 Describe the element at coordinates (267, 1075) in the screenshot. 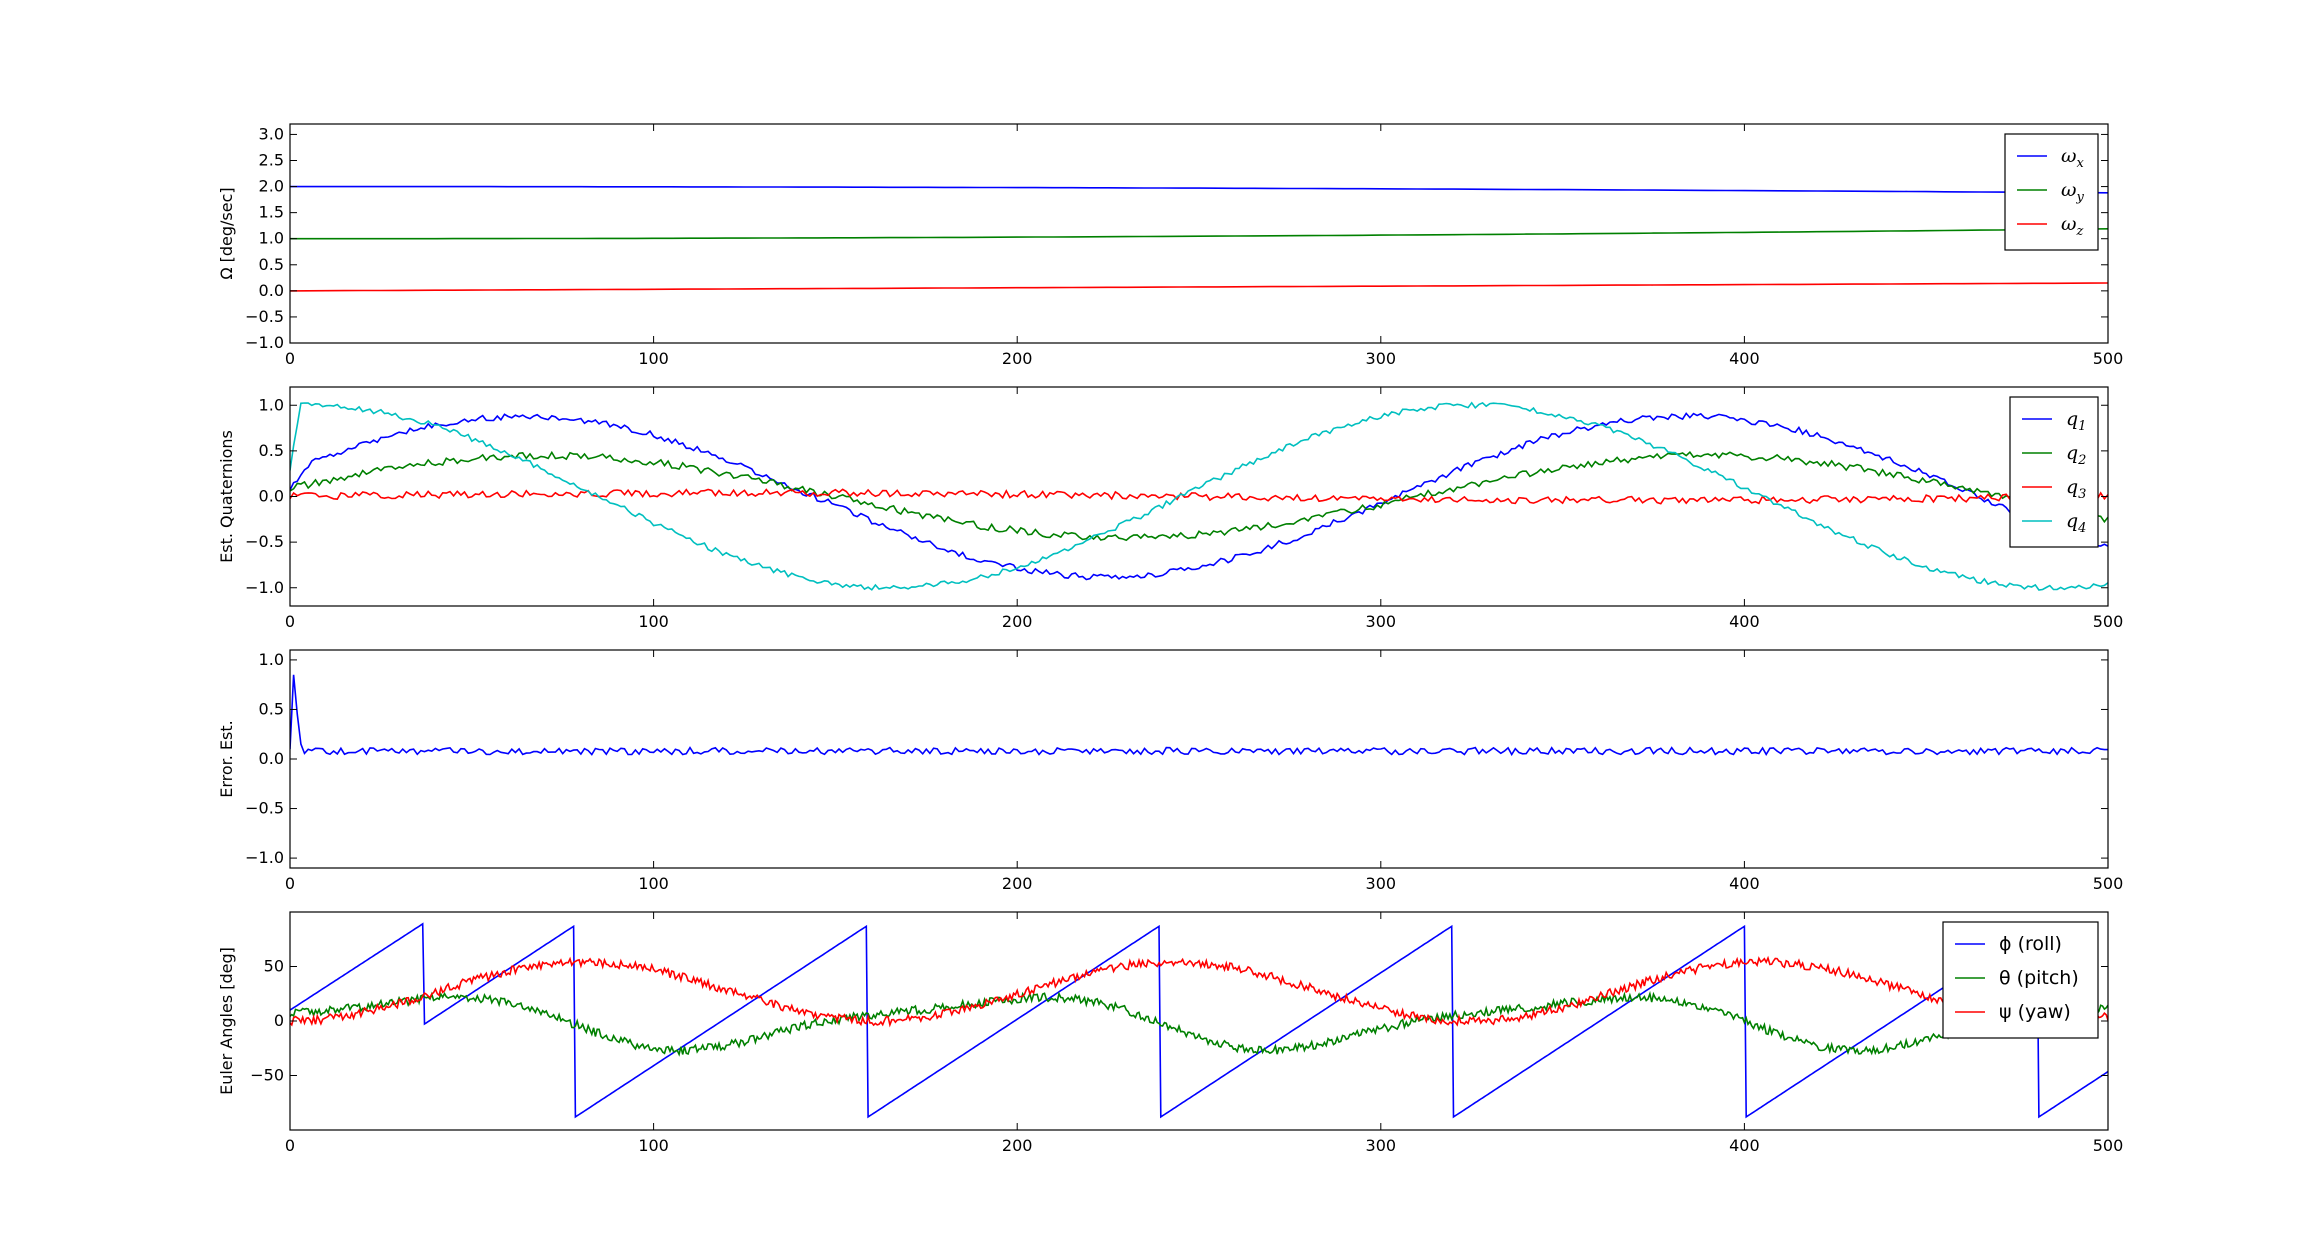

I see `y-tick-label: −50` at that location.